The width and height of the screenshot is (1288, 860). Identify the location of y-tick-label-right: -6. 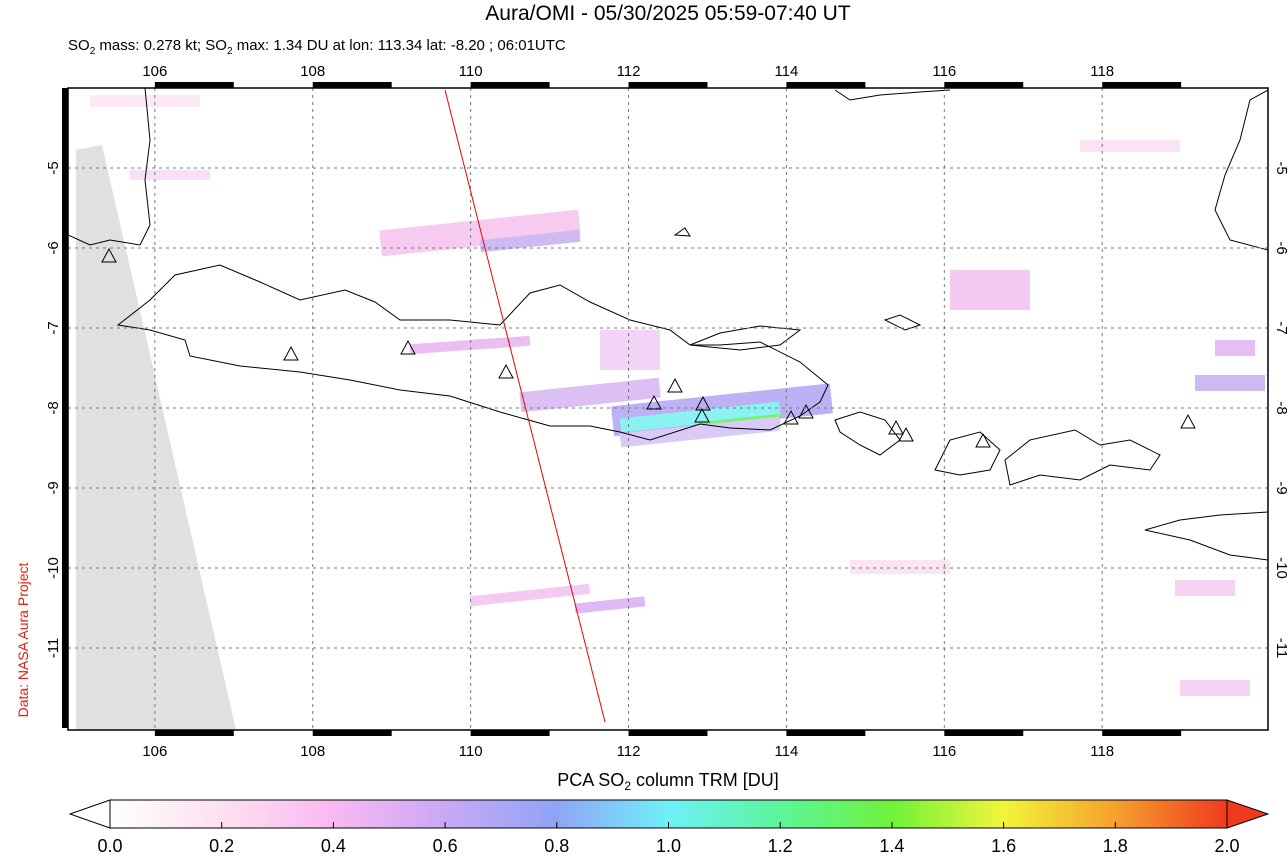
(1280, 247).